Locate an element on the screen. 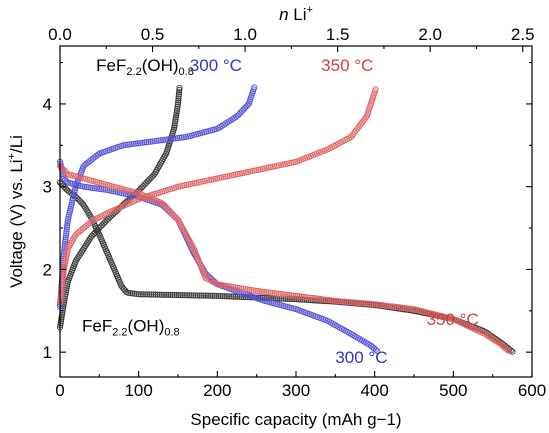 This screenshot has width=549, height=433. top-tick-label: 1.5 is located at coordinates (338, 34).